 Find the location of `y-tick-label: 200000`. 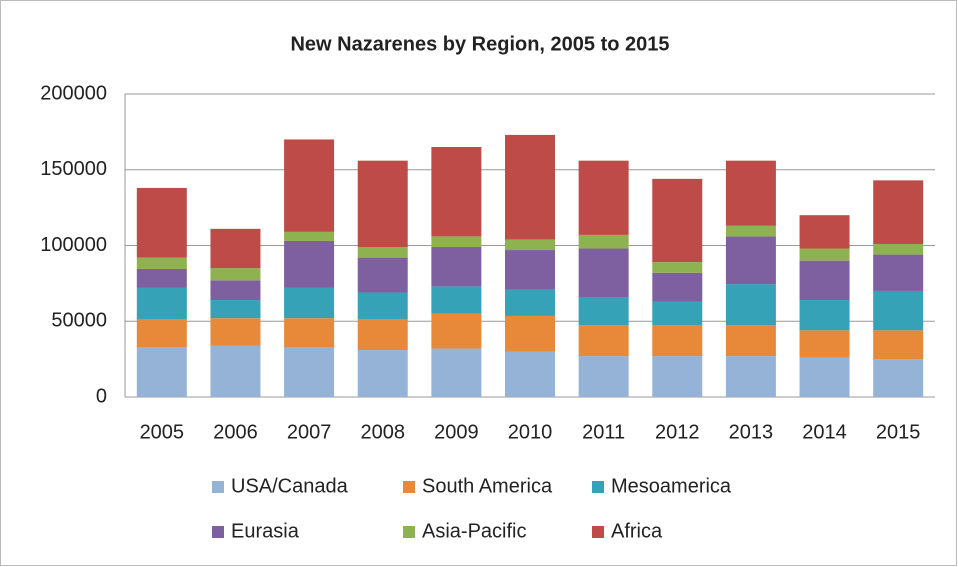

y-tick-label: 200000 is located at coordinates (73, 93).